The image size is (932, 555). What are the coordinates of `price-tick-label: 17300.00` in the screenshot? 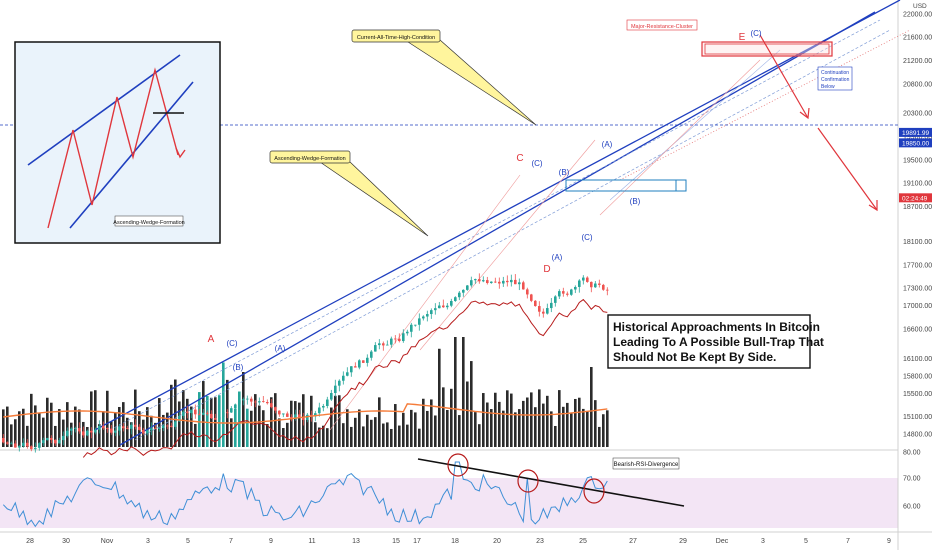 It's located at (917, 289).